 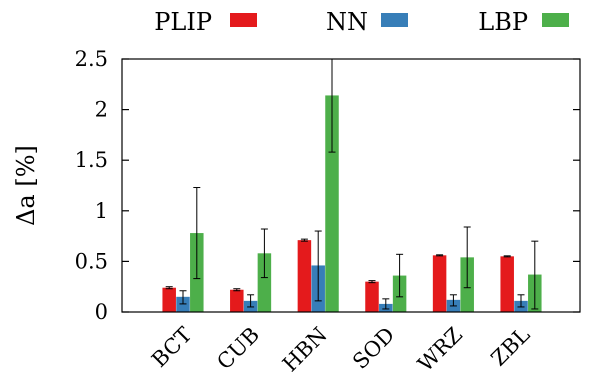 What do you see at coordinates (373, 348) in the screenshot?
I see `x-category-label: SOD` at bounding box center [373, 348].